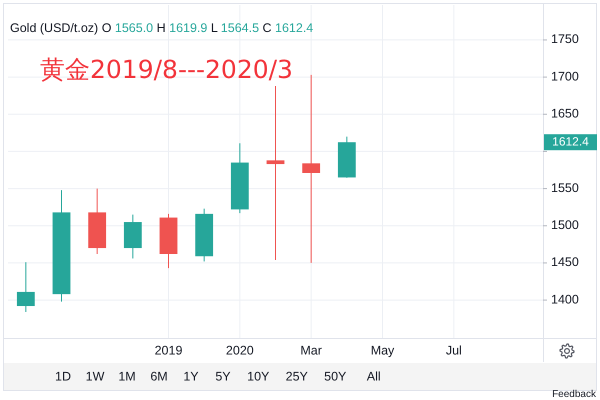 This screenshot has height=400, width=600. Describe the element at coordinates (166, 69) in the screenshot. I see `text: 黄金2019/8---2020/3` at that location.